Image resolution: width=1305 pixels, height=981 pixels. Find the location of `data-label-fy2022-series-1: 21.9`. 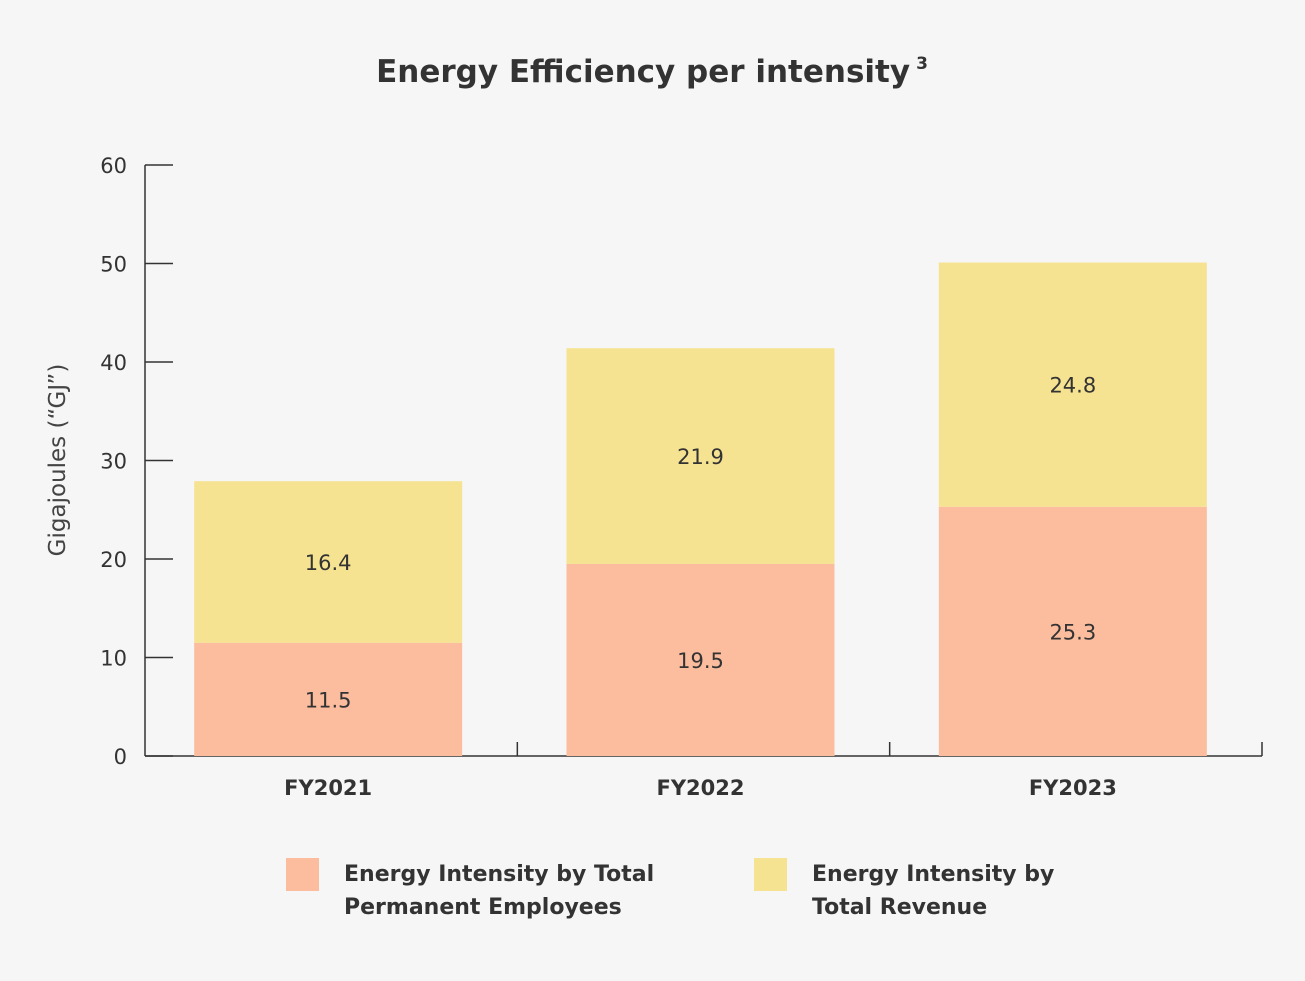

data-label-fy2022-series-1: 21.9 is located at coordinates (700, 457).